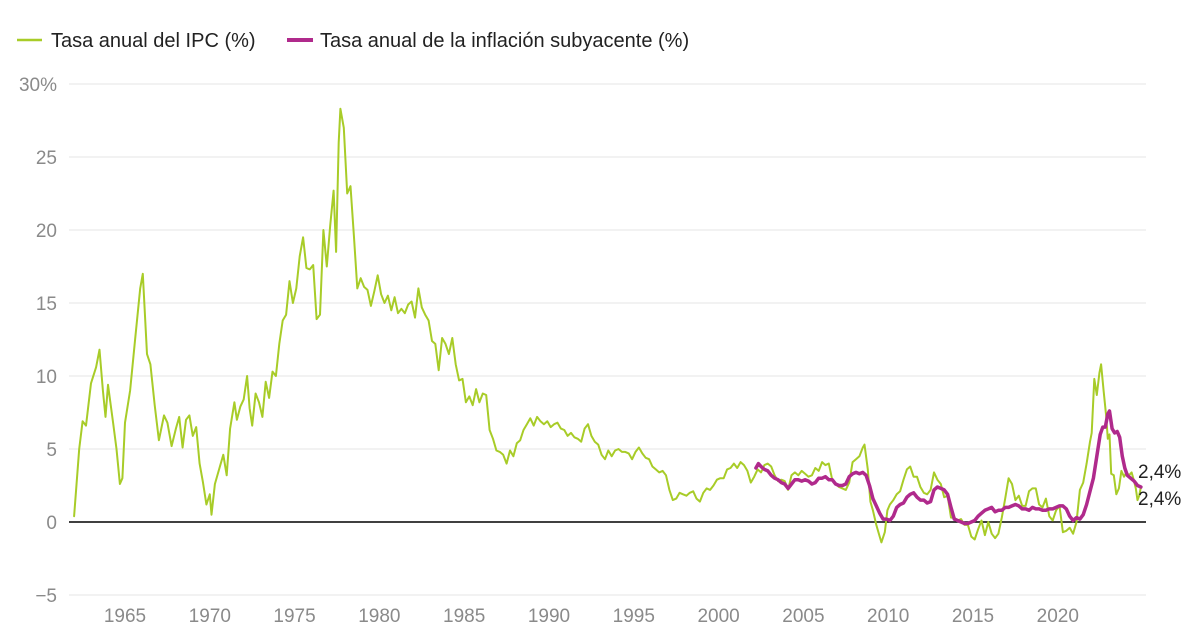  Describe the element at coordinates (803, 616) in the screenshot. I see `x-tick-label: 2005` at that location.